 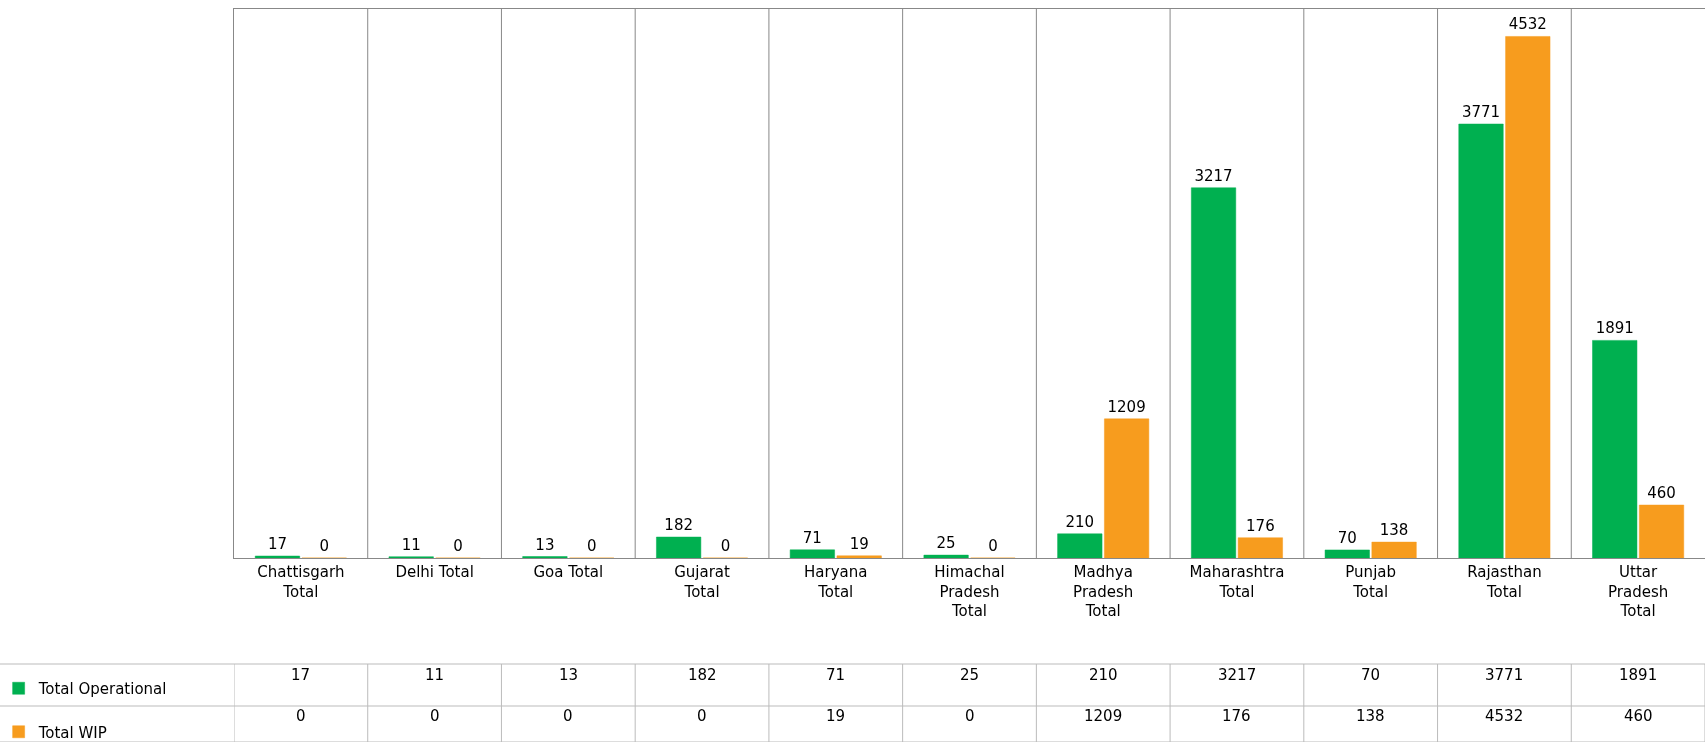 What do you see at coordinates (1103, 675) in the screenshot?
I see `data-label: 210` at bounding box center [1103, 675].